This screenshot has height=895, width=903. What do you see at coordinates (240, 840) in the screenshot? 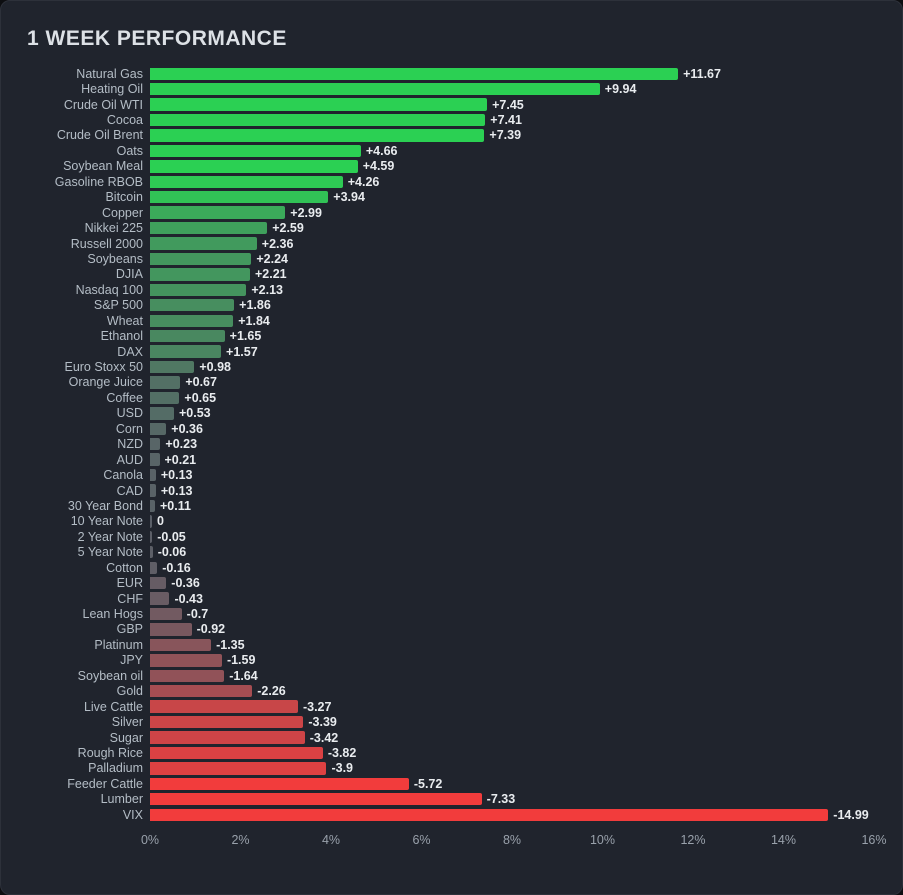
I see `x-axis-tick: 2%` at bounding box center [240, 840].